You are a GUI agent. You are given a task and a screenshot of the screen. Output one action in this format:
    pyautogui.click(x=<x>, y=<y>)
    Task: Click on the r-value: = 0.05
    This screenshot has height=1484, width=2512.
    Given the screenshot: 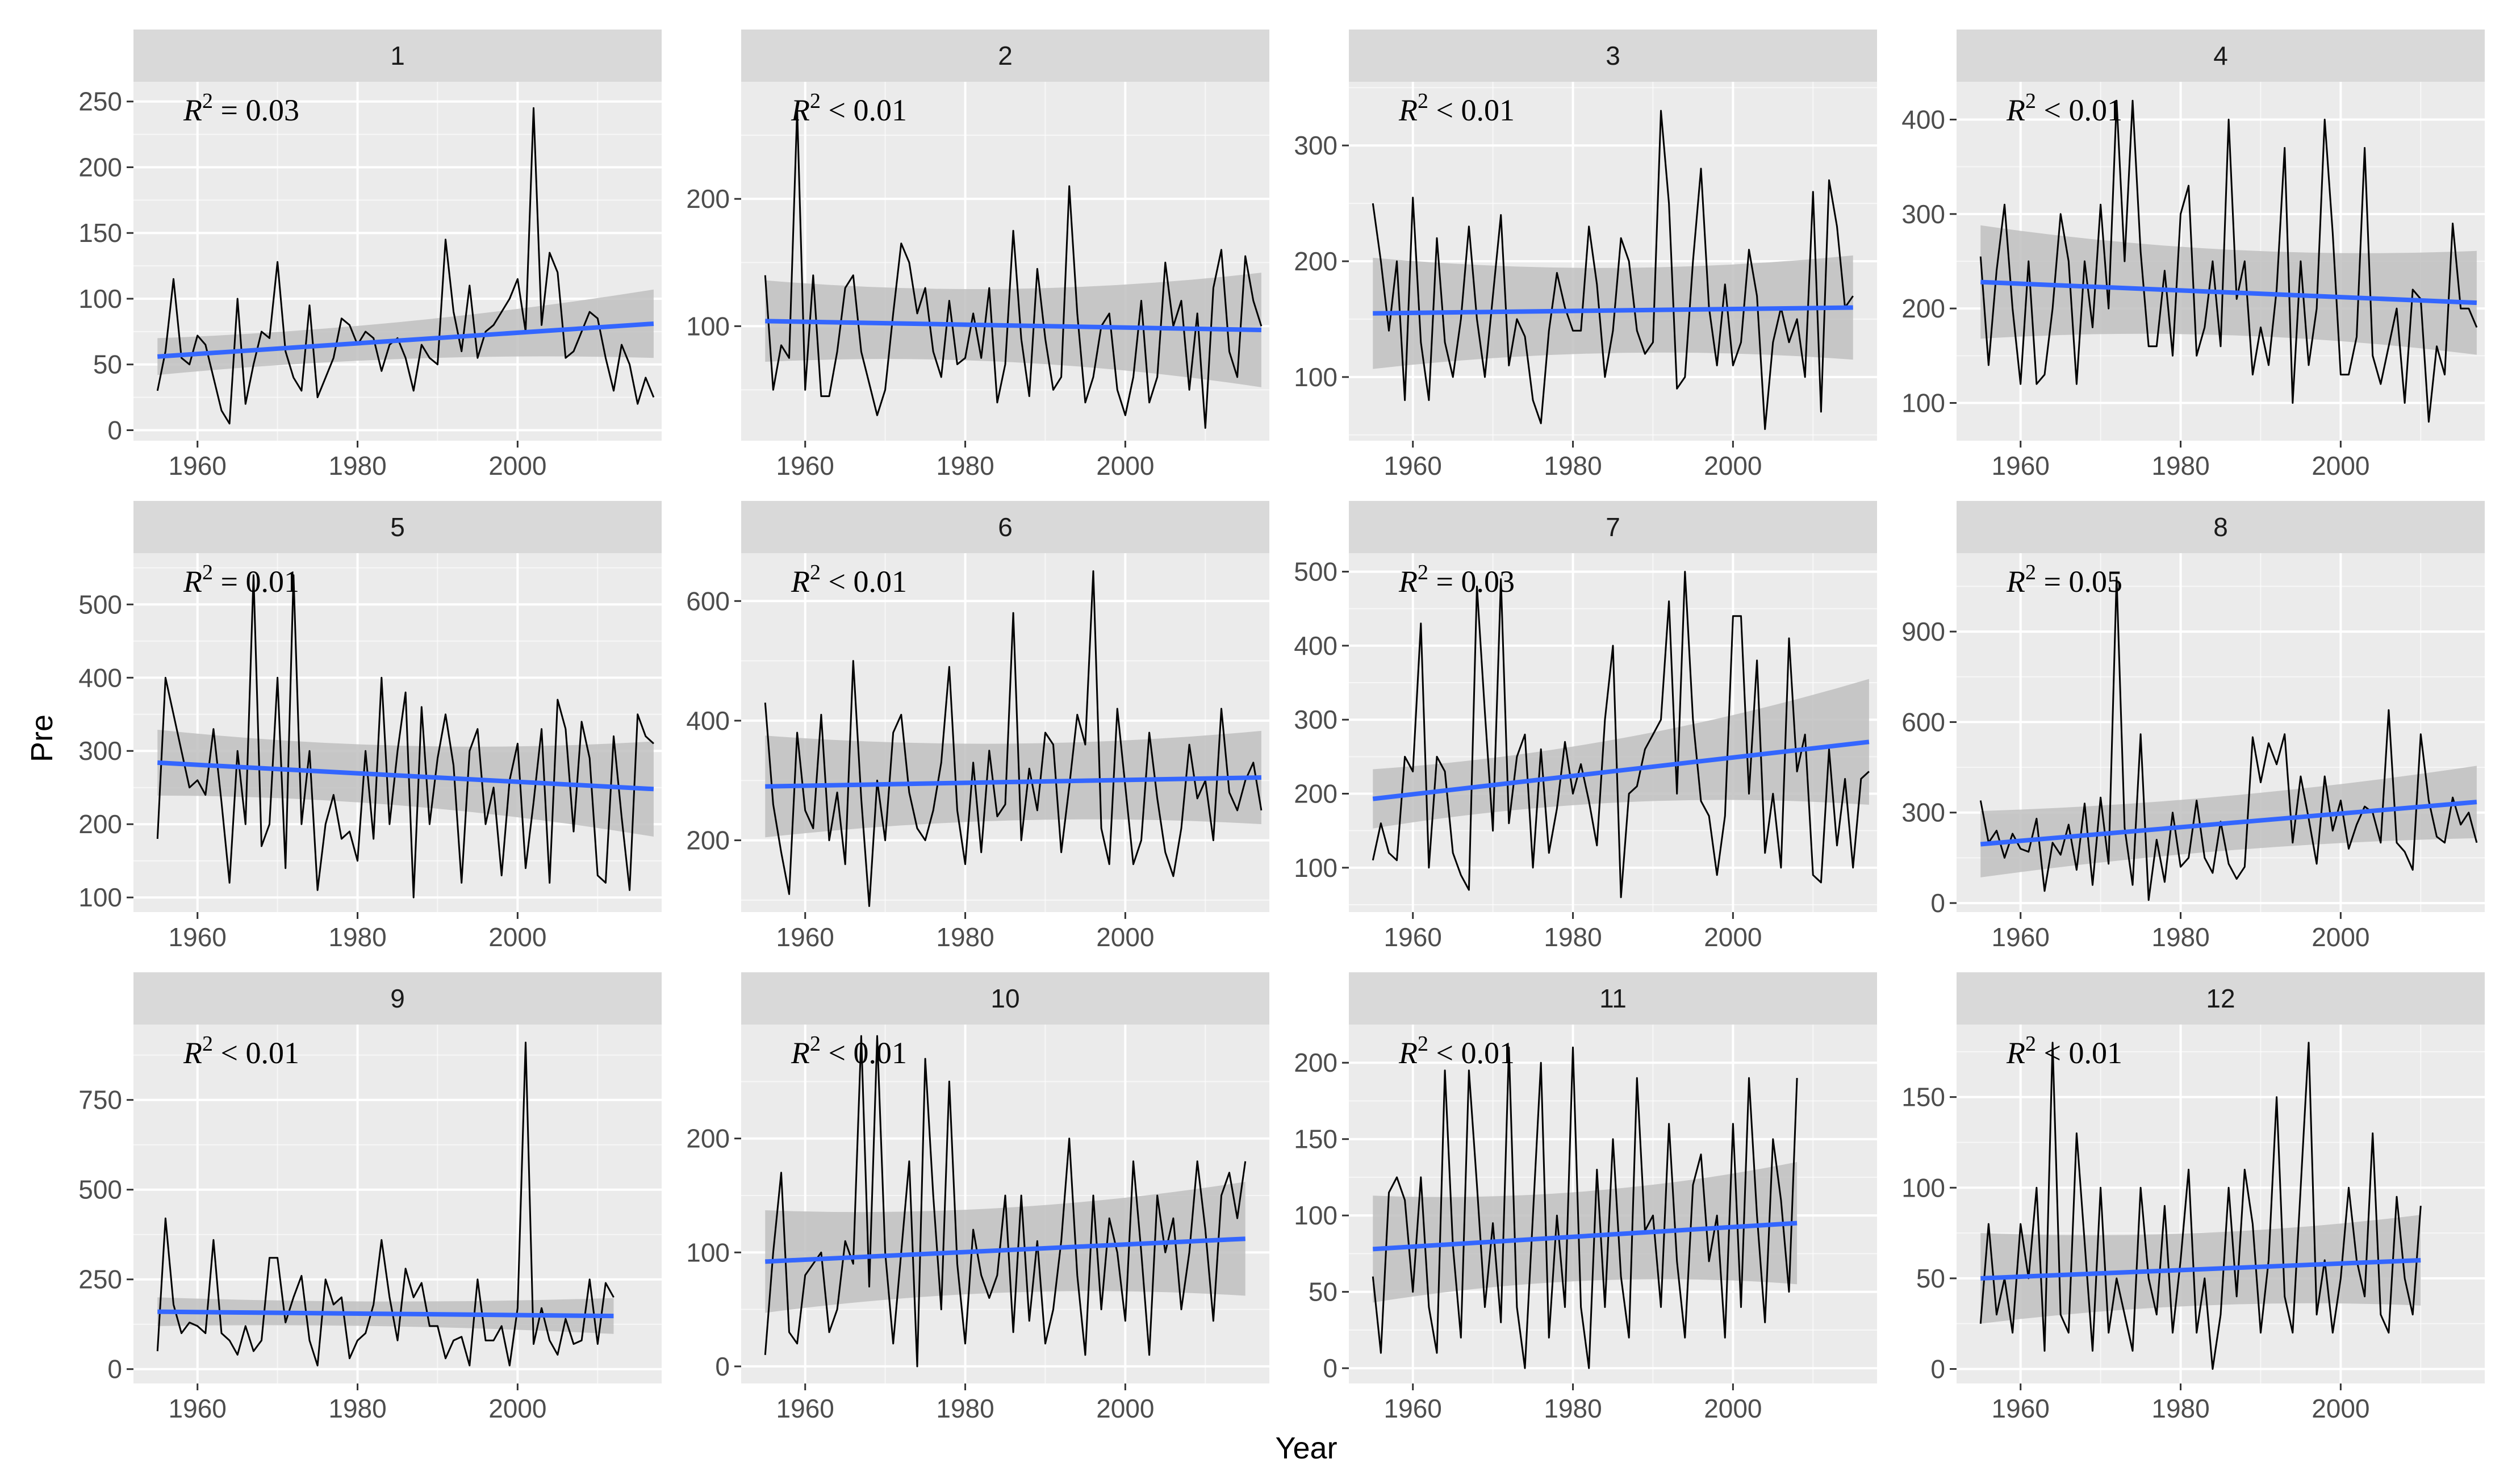 What is the action you would take?
    pyautogui.click(x=2079, y=582)
    